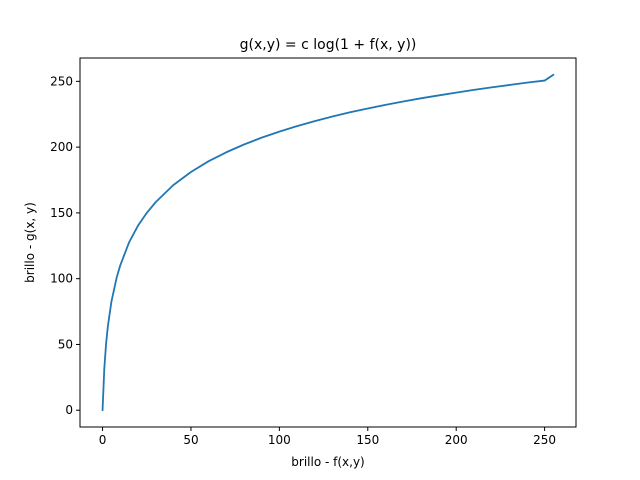  Describe the element at coordinates (65, 344) in the screenshot. I see `y-tick-label: 50` at that location.